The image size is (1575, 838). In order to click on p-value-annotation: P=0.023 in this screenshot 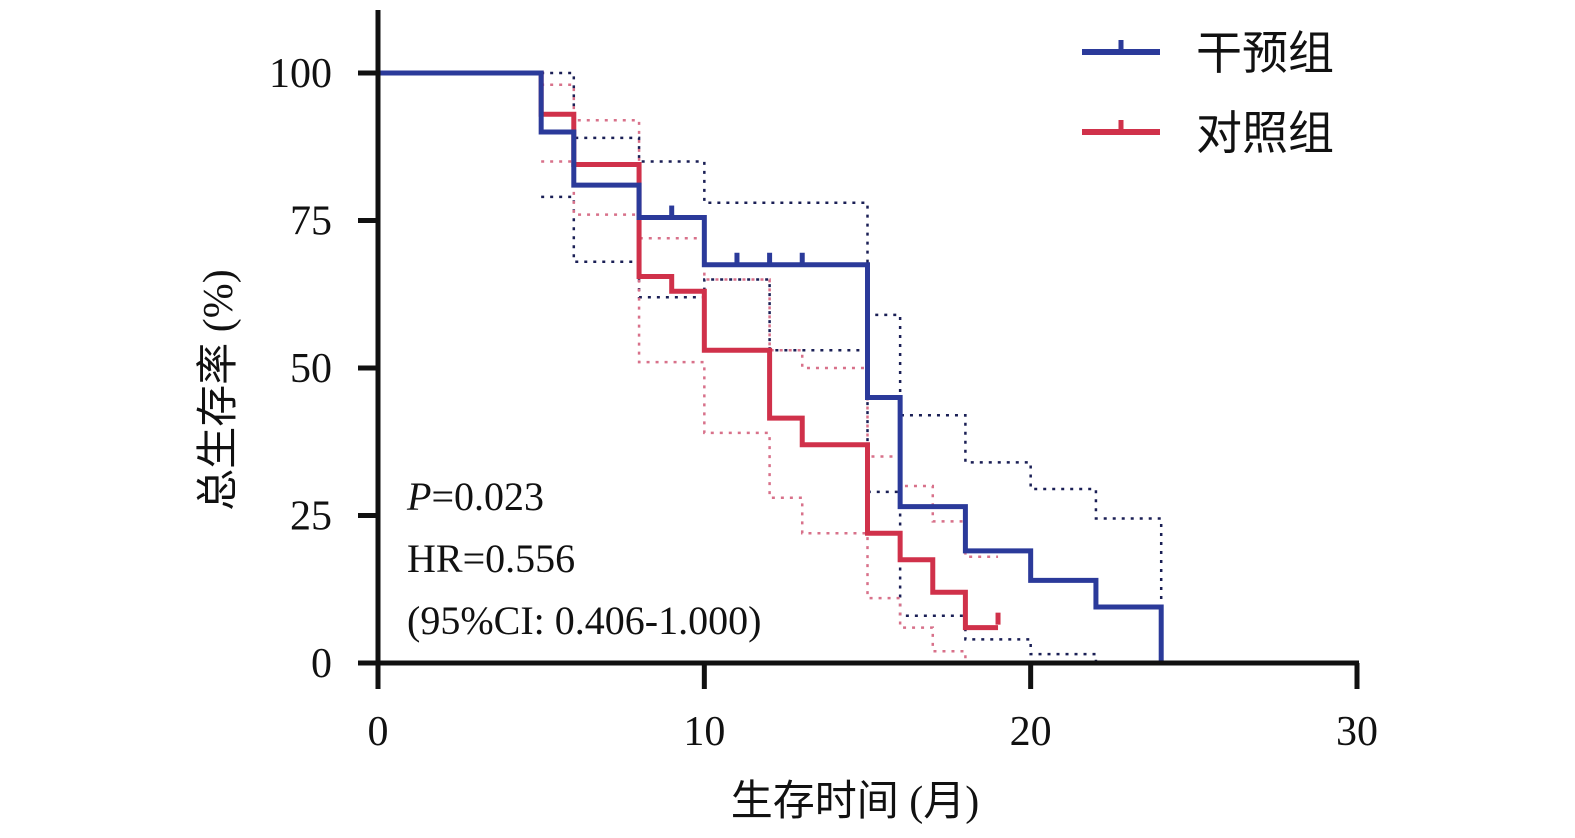, I will do `click(475, 496)`.